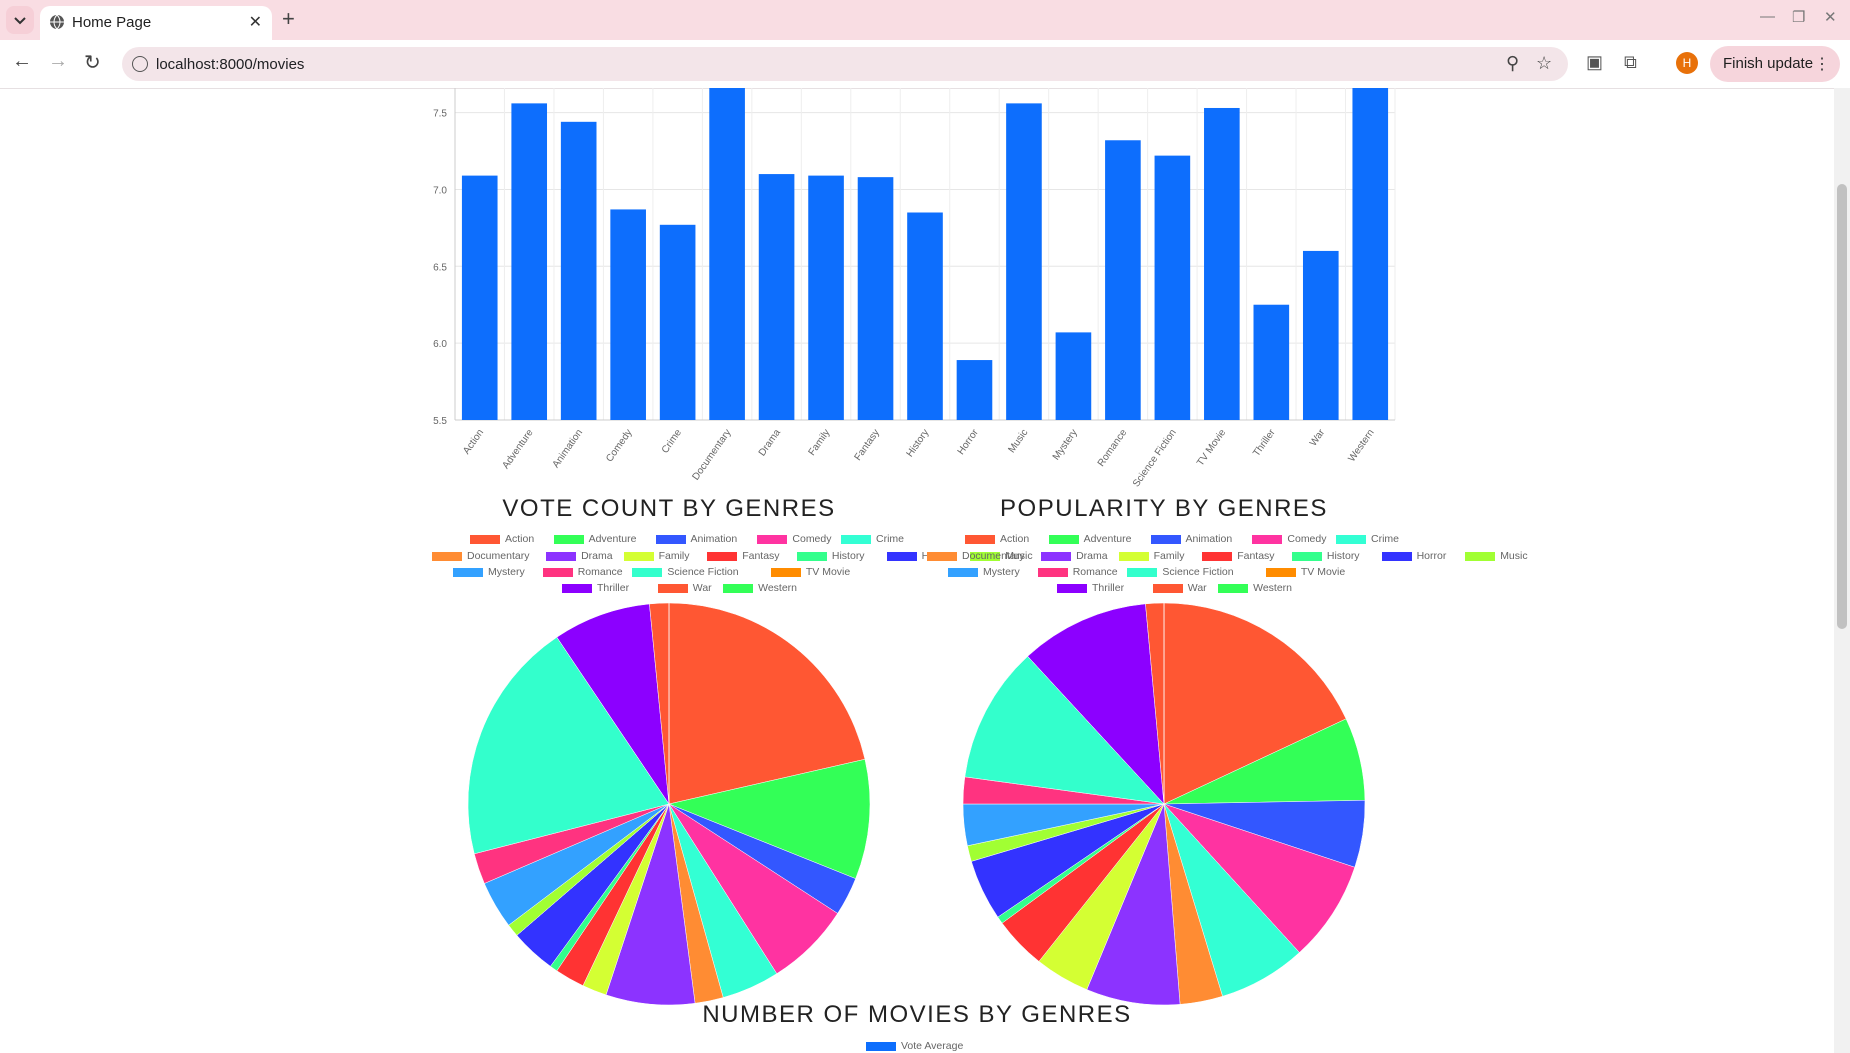  I want to click on reload-icon: ↻, so click(92, 63).